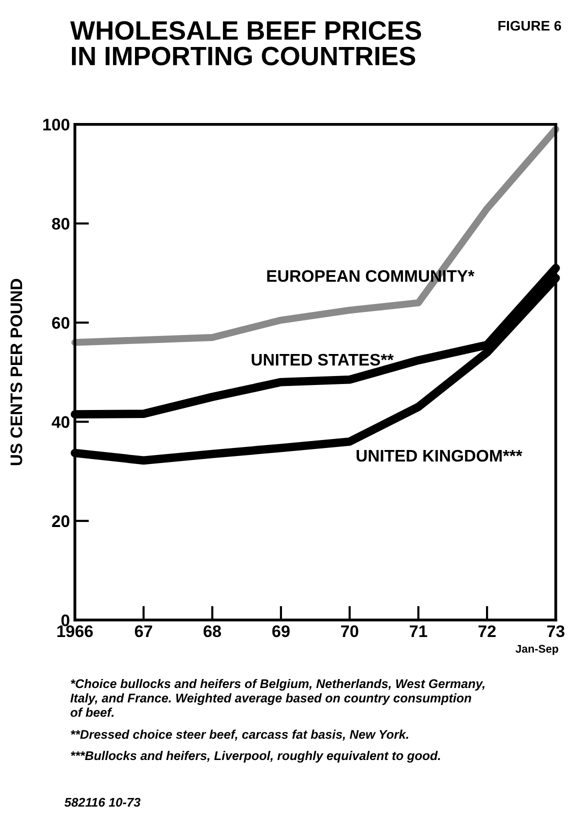 This screenshot has width=585, height=818. I want to click on y-tick-label: 40, so click(61, 422).